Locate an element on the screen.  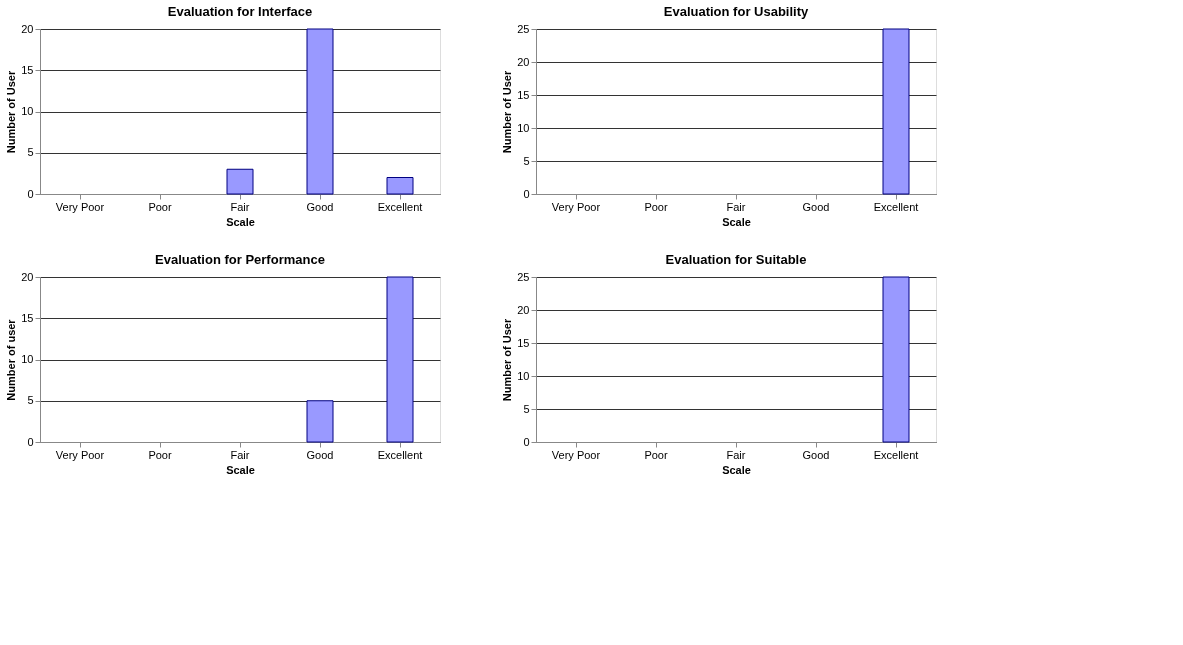
chart-title: Evaluation for Performance is located at coordinates (240, 259).